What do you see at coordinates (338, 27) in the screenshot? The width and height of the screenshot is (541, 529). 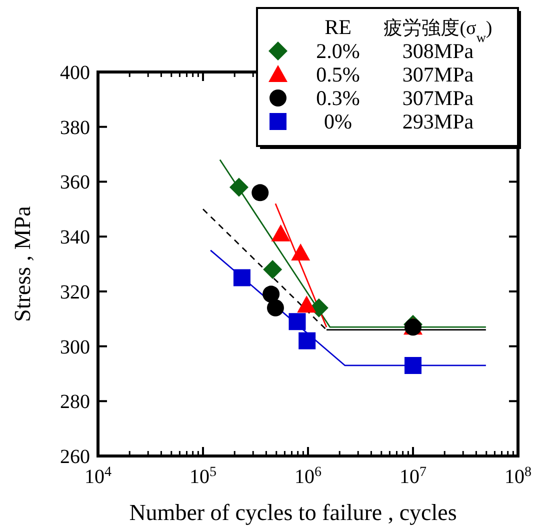 I see `legend-title: RE` at bounding box center [338, 27].